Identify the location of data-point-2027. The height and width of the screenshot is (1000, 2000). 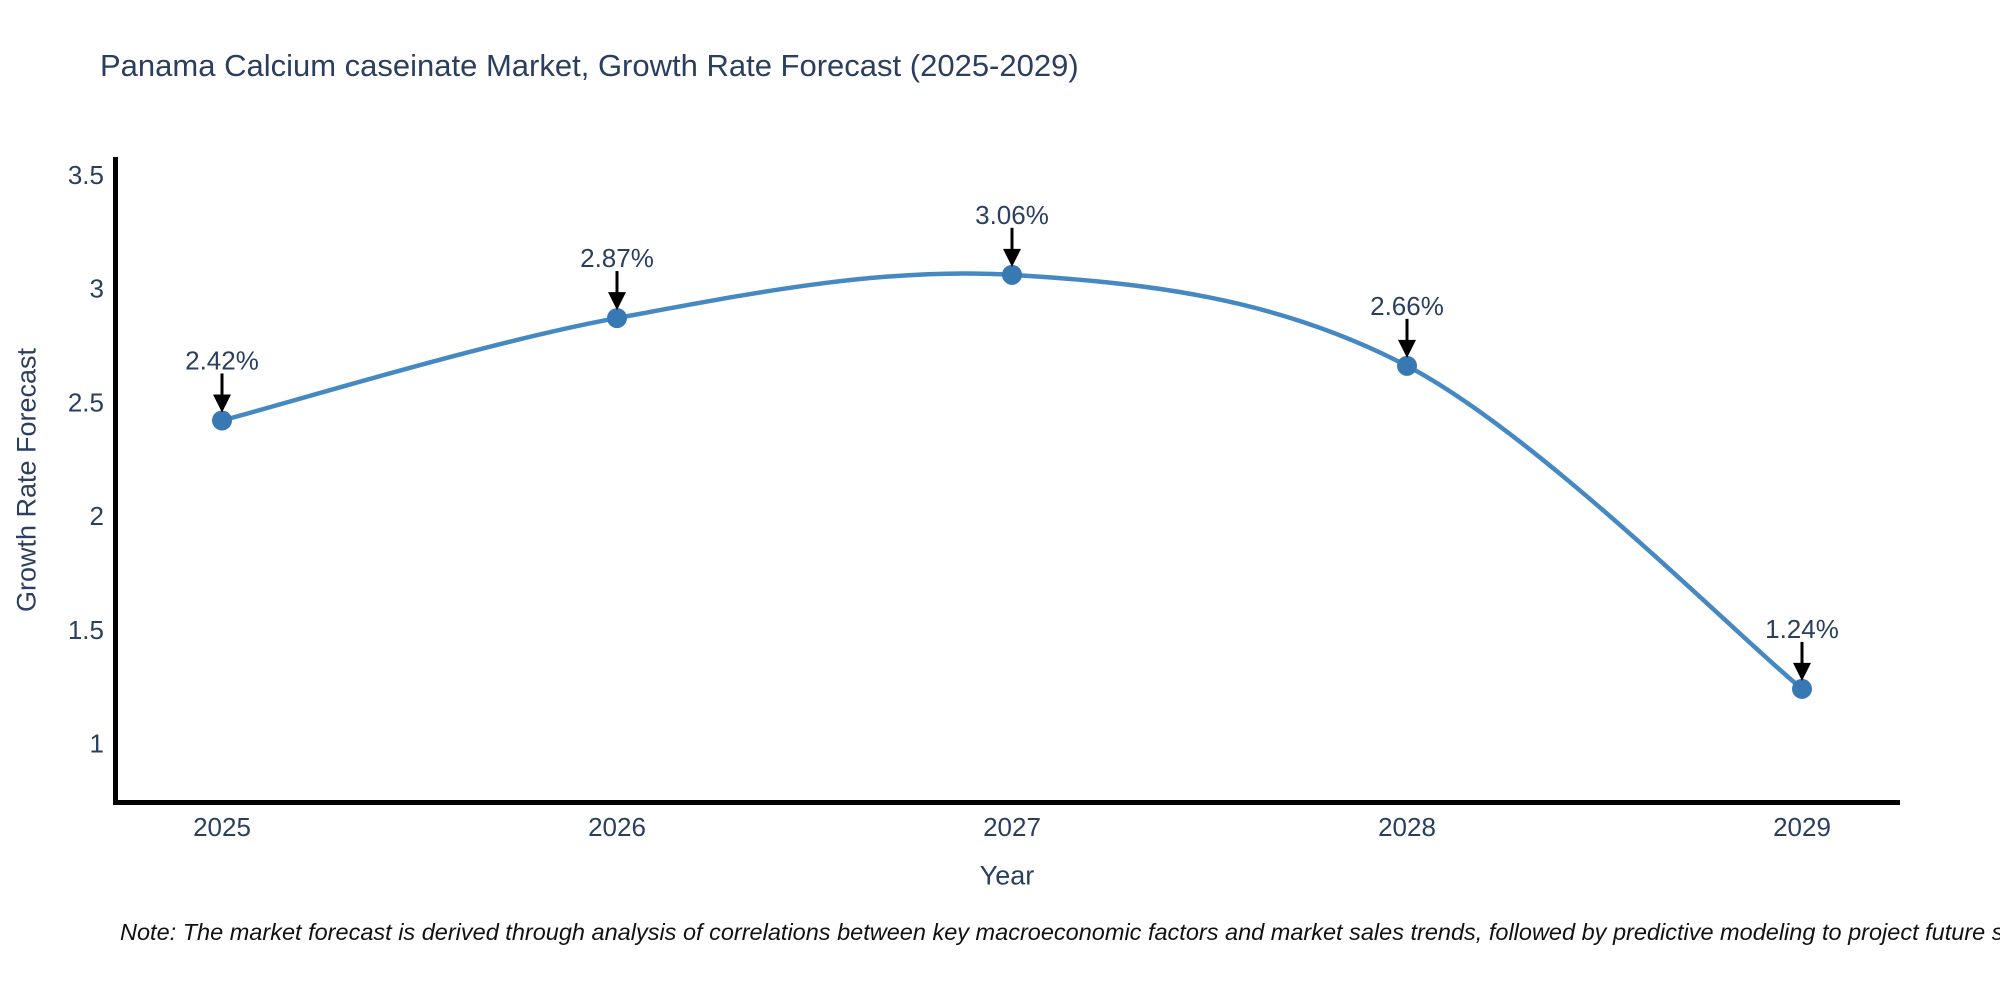
(1012, 274).